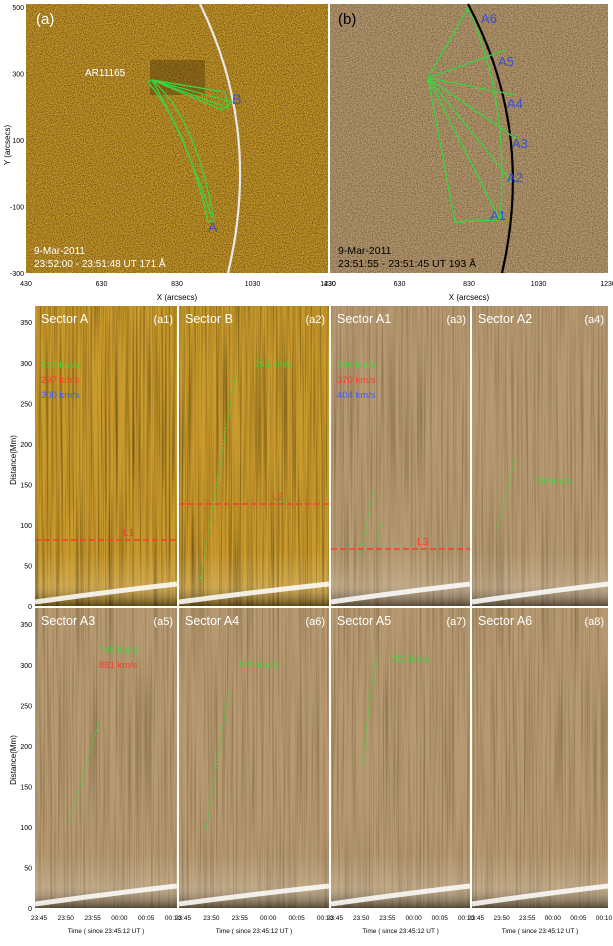 Image resolution: width=613 pixels, height=946 pixels. I want to click on td-panel-sector-title: Sector A5, so click(364, 621).